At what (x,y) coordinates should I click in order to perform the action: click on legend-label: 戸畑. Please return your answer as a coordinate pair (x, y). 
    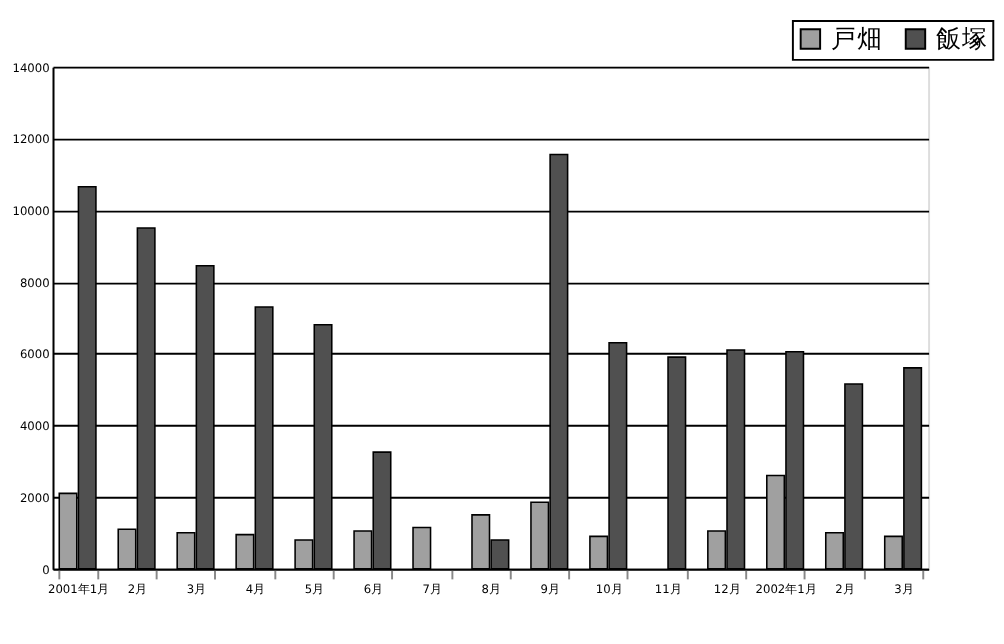
    Looking at the image, I should click on (856, 37).